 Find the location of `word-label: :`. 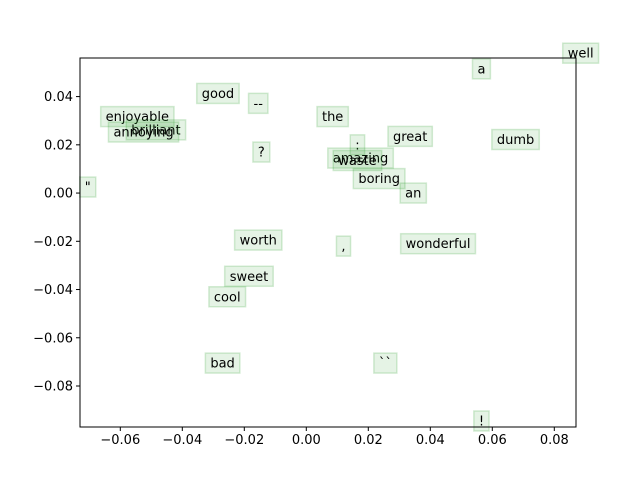

word-label: : is located at coordinates (357, 145).